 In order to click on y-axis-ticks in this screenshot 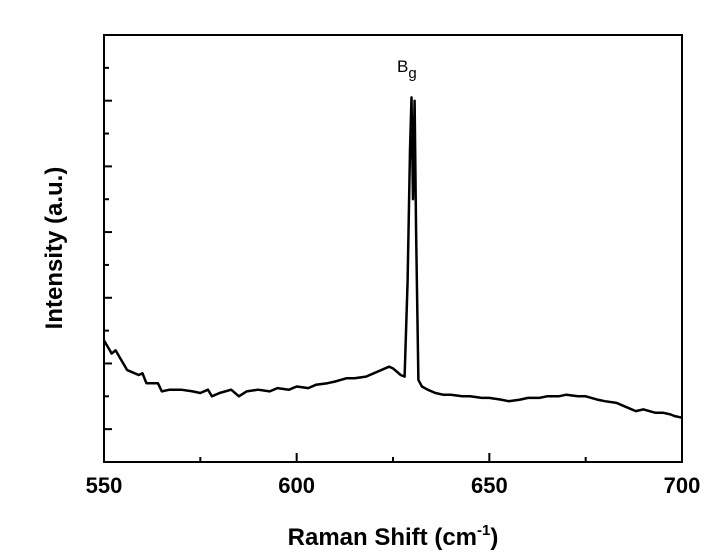, I will do `click(108, 248)`.